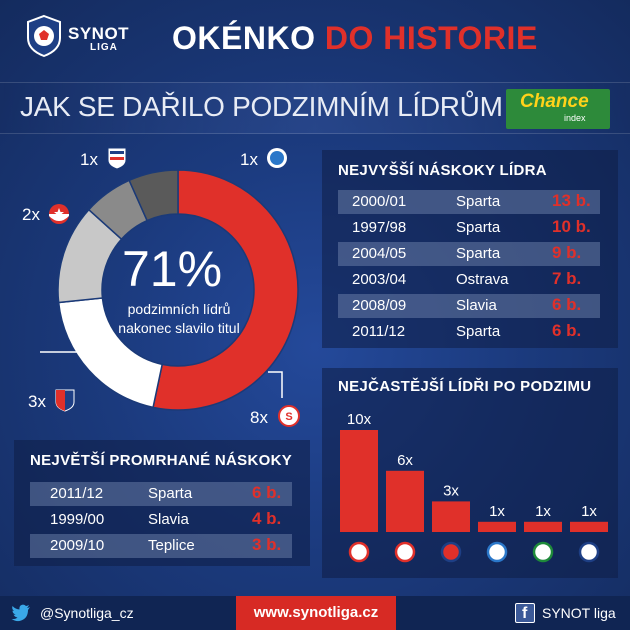  What do you see at coordinates (249, 159) in the screenshot?
I see `label-liberec-count: 1x` at bounding box center [249, 159].